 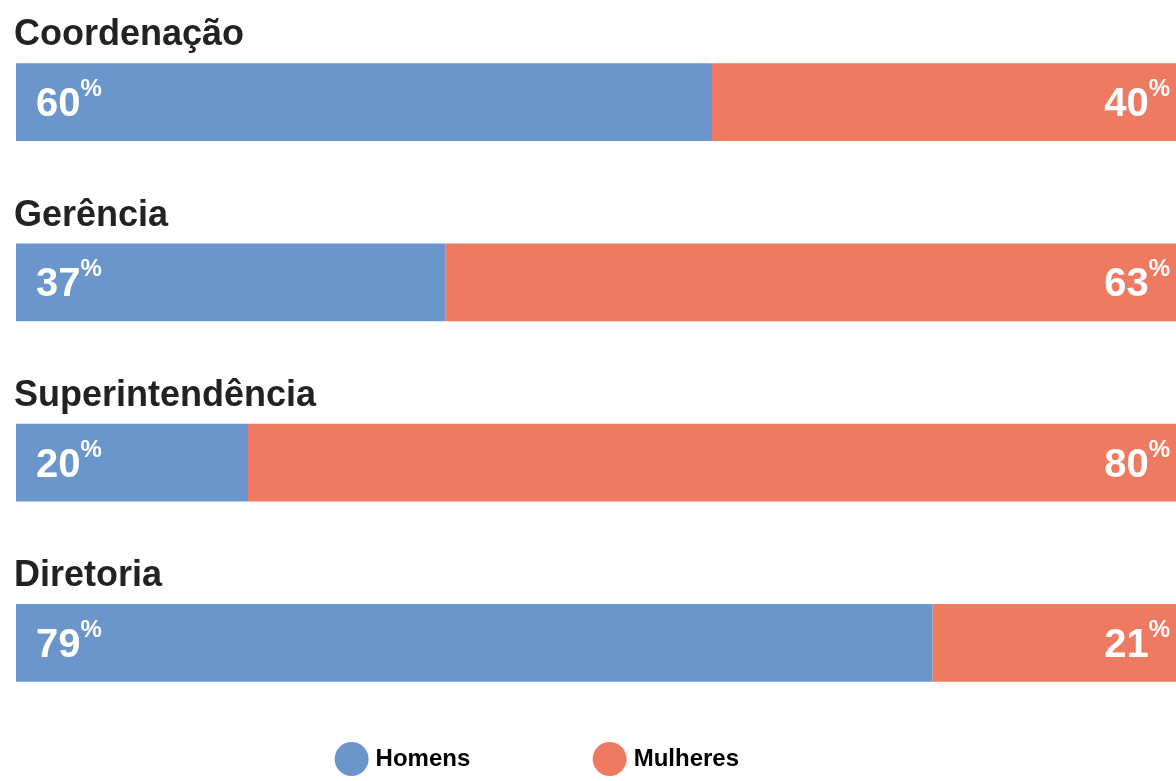 What do you see at coordinates (1137, 639) in the screenshot?
I see `data-label: 21%` at bounding box center [1137, 639].